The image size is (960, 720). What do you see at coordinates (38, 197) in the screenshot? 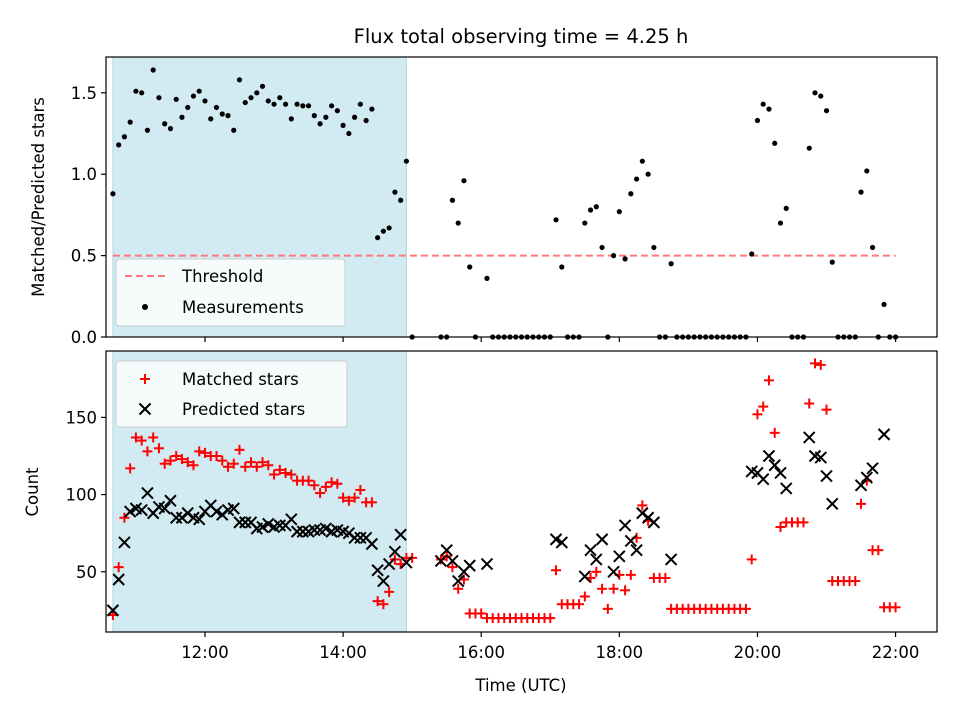
I see `y-axis-label-top: Matched/Predicted stars` at bounding box center [38, 197].